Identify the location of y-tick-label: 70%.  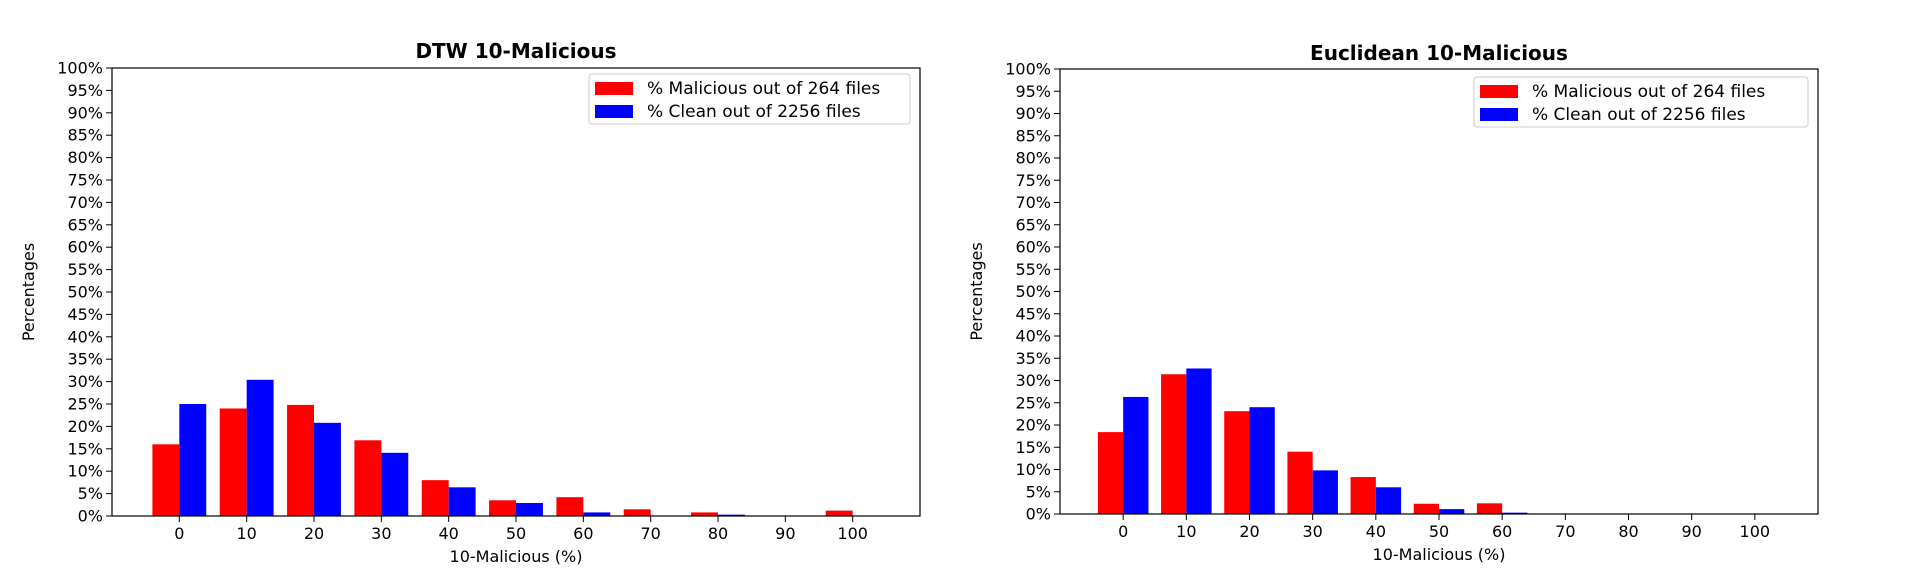
(85, 202).